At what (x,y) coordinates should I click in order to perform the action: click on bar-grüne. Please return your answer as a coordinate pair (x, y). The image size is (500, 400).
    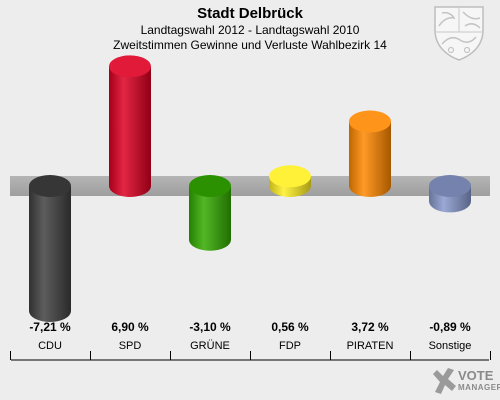
    Looking at the image, I should click on (210, 213).